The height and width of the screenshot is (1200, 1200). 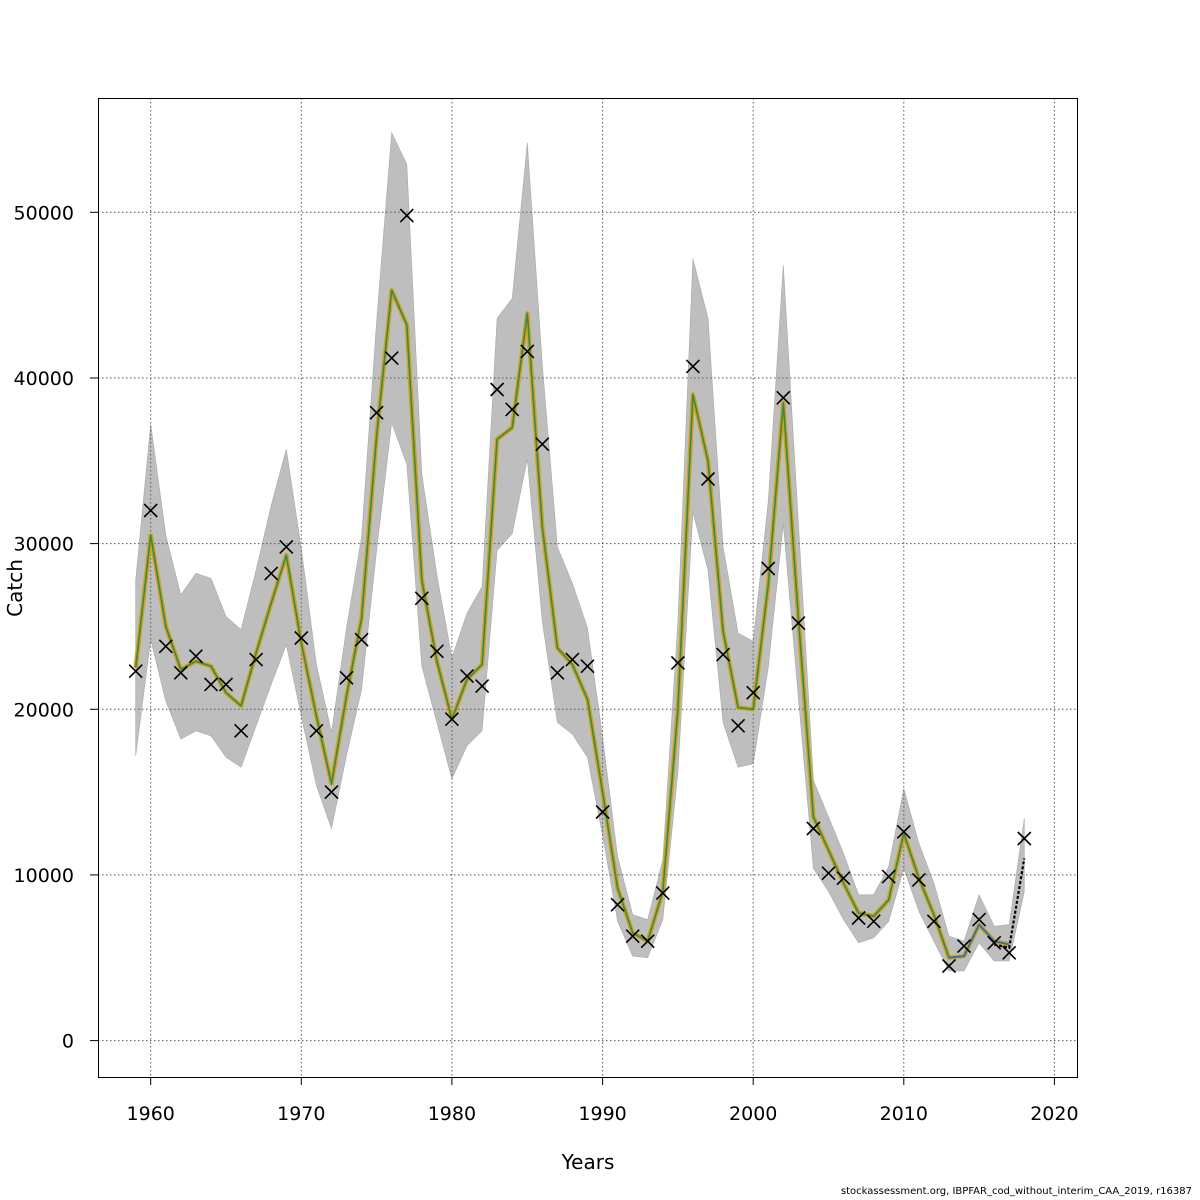 What do you see at coordinates (1009, 904) in the screenshot?
I see `projection-line` at bounding box center [1009, 904].